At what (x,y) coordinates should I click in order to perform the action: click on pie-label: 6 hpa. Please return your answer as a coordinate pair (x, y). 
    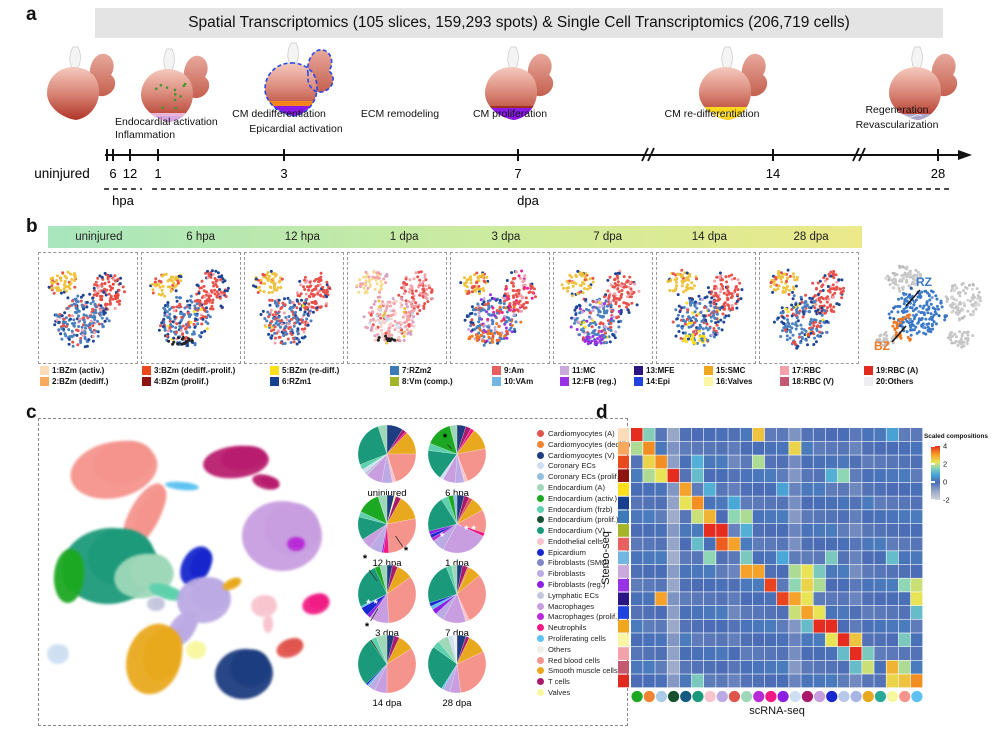
    Looking at the image, I should click on (457, 493).